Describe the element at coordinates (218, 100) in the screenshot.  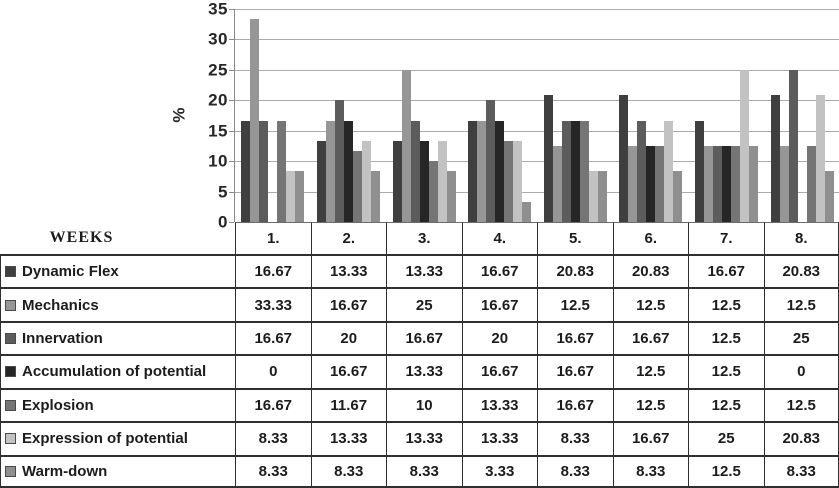
I see `y-tick-label: 20` at that location.